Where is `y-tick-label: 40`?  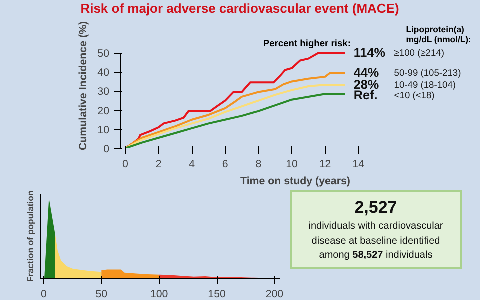
y-tick-label: 40 is located at coordinates (104, 73).